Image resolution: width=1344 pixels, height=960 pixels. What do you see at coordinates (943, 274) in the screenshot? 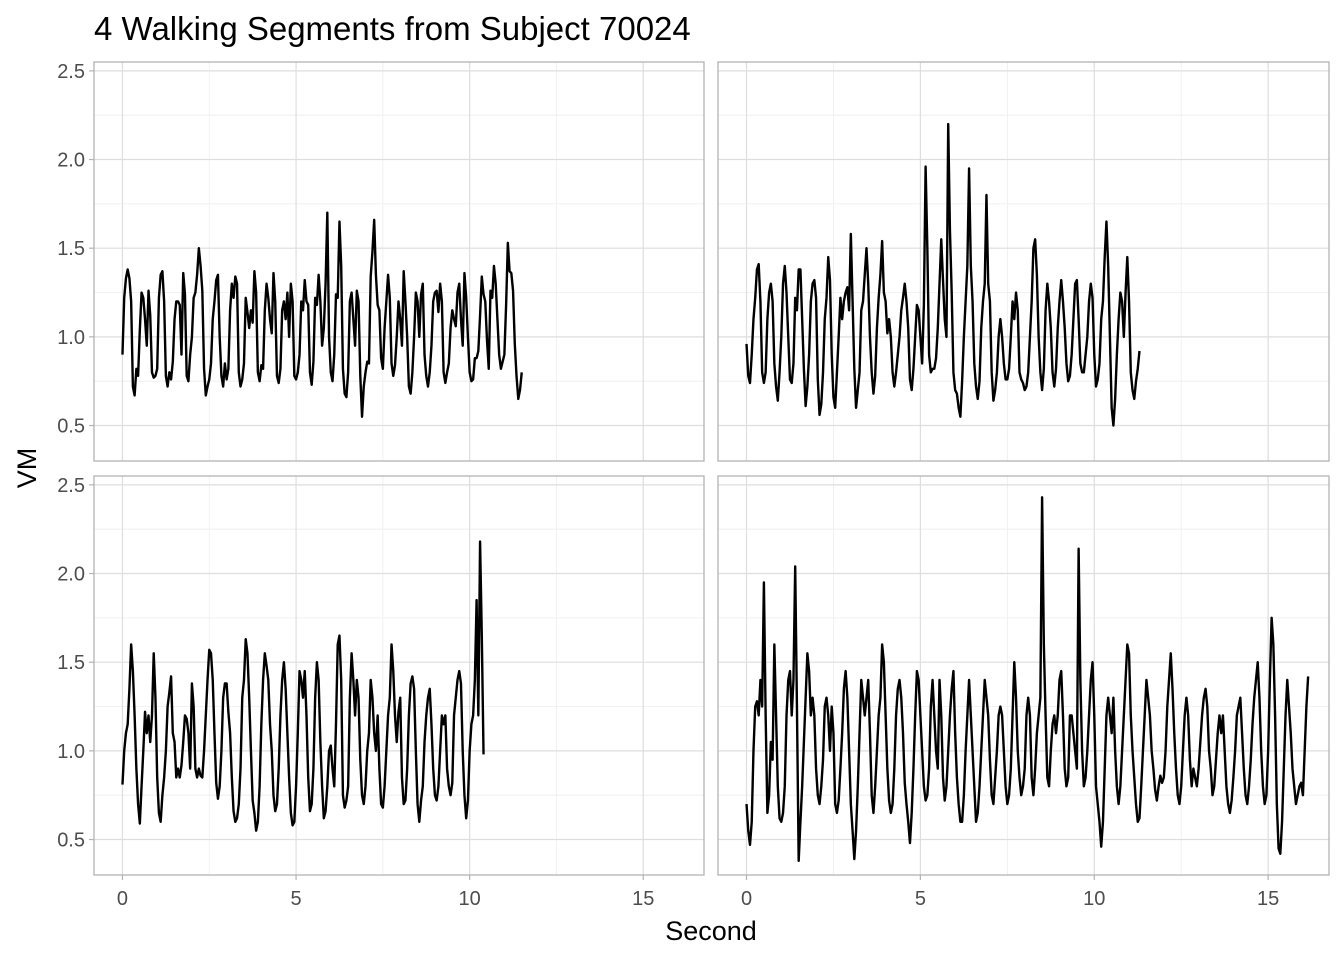
I see `series-line-top-right` at bounding box center [943, 274].